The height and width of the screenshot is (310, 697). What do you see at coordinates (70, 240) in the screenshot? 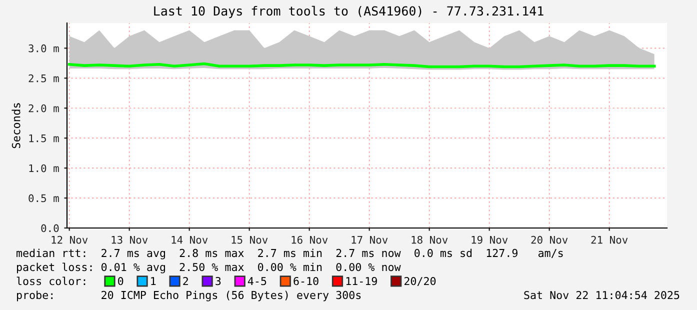
I see `x-tick-label: 12 Nov` at bounding box center [70, 240].